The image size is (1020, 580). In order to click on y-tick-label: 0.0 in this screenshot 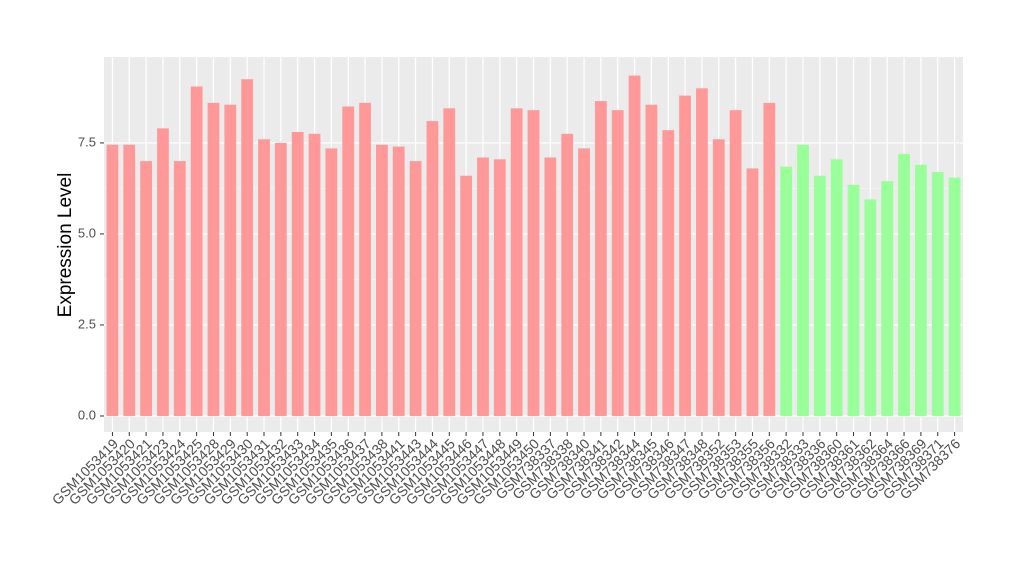, I will do `click(87, 414)`.